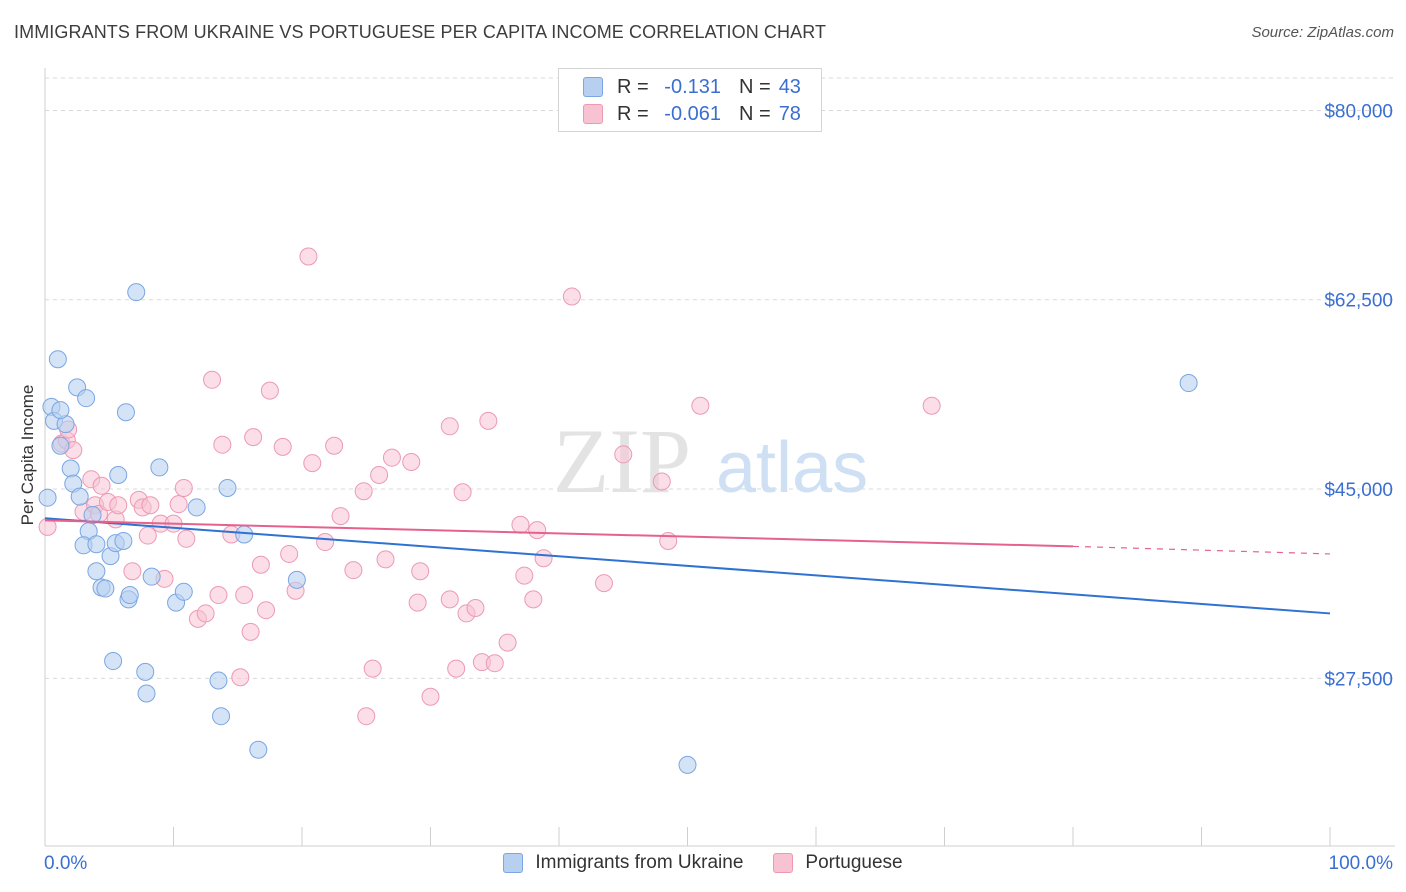  Describe the element at coordinates (1358, 490) in the screenshot. I see `y-tick-label: $45,000` at that location.